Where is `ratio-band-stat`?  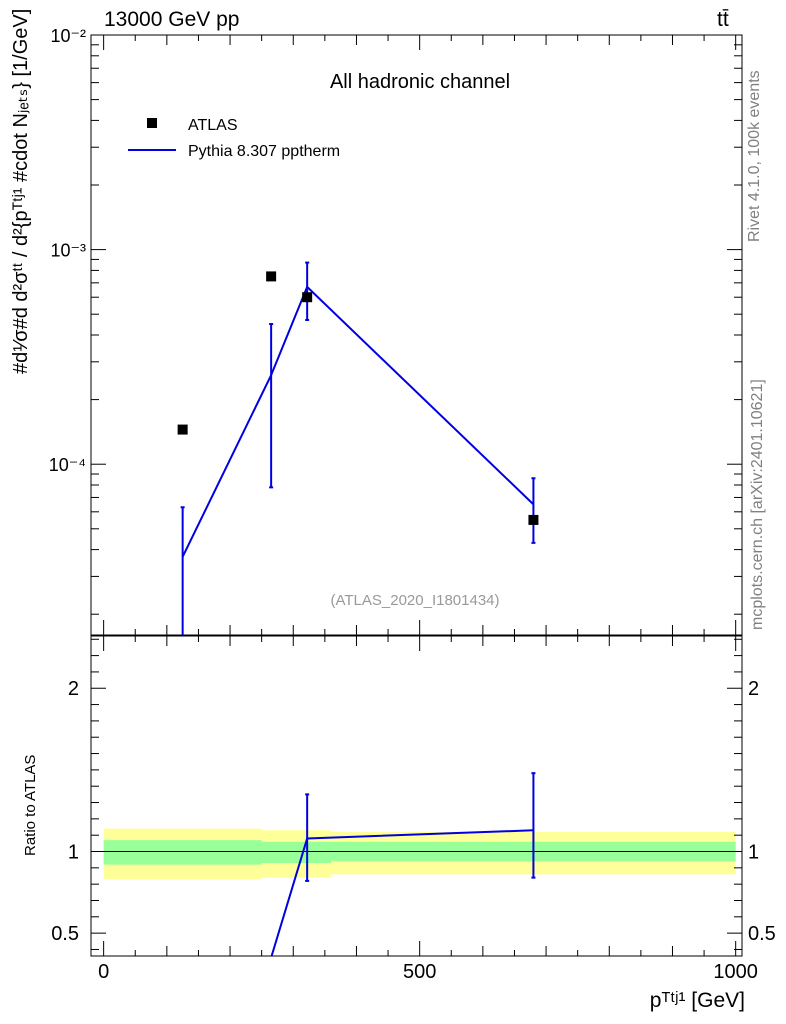
ratio-band-stat is located at coordinates (419, 852).